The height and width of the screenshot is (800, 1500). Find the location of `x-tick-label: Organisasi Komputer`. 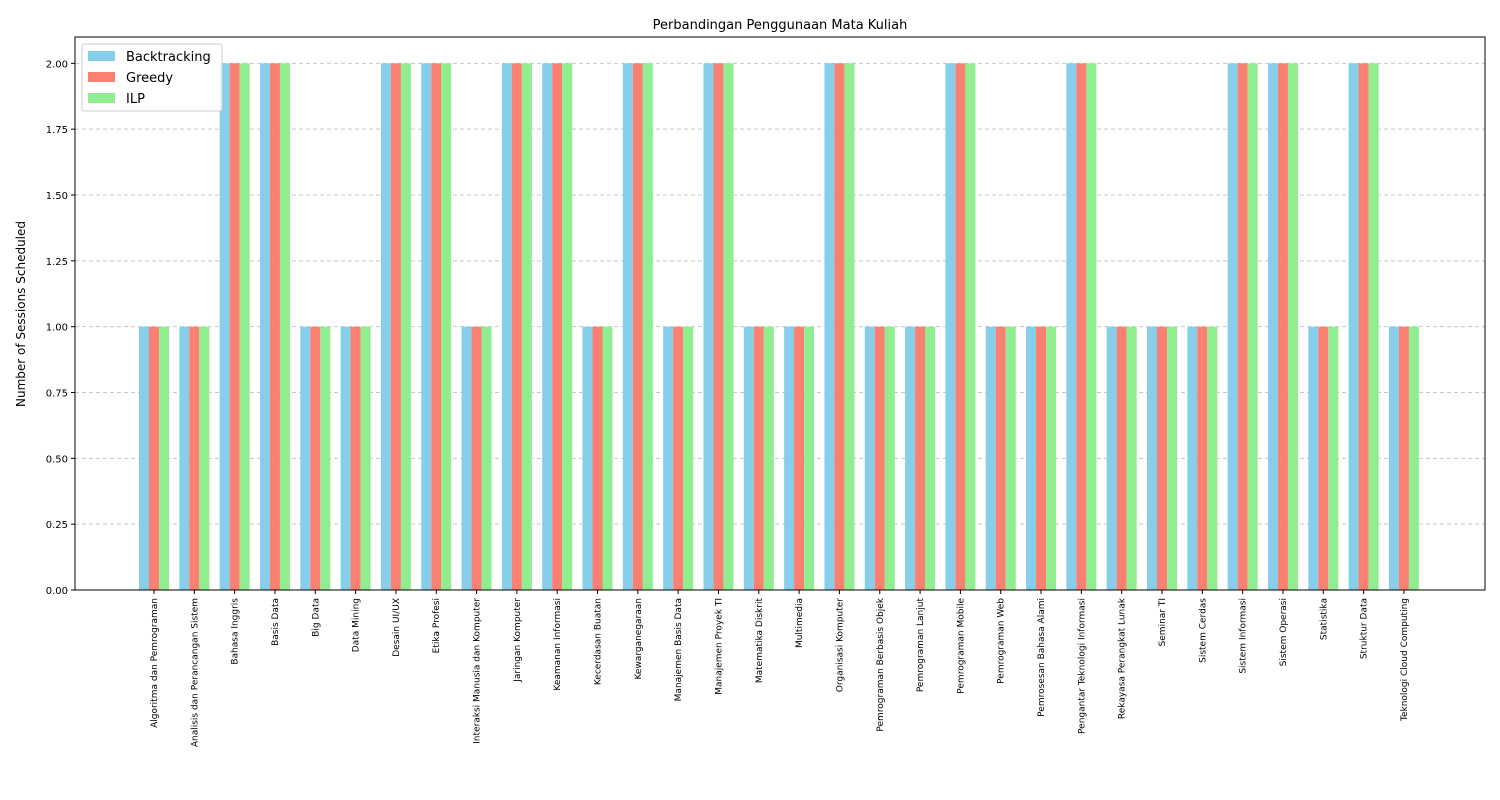

x-tick-label: Organisasi Komputer is located at coordinates (840, 645).